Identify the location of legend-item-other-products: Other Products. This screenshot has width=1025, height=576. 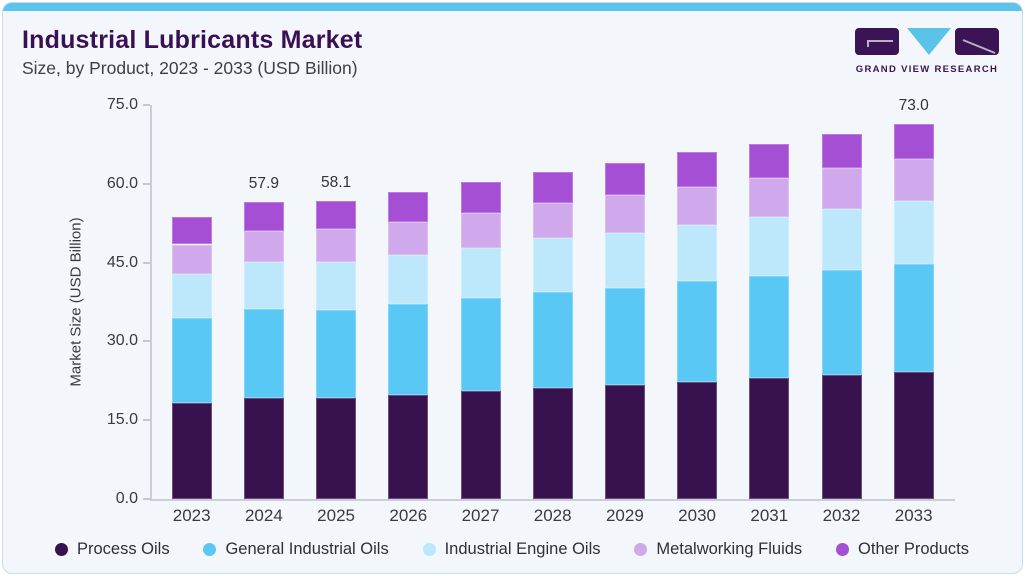
(902, 549).